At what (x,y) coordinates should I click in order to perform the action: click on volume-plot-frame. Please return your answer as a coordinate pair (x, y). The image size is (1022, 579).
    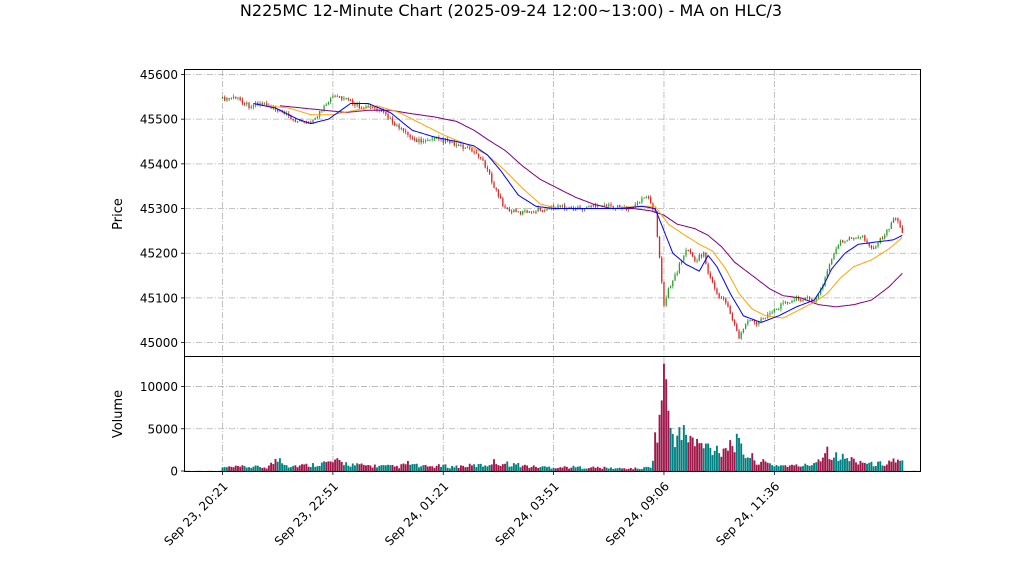
    Looking at the image, I should click on (552, 414).